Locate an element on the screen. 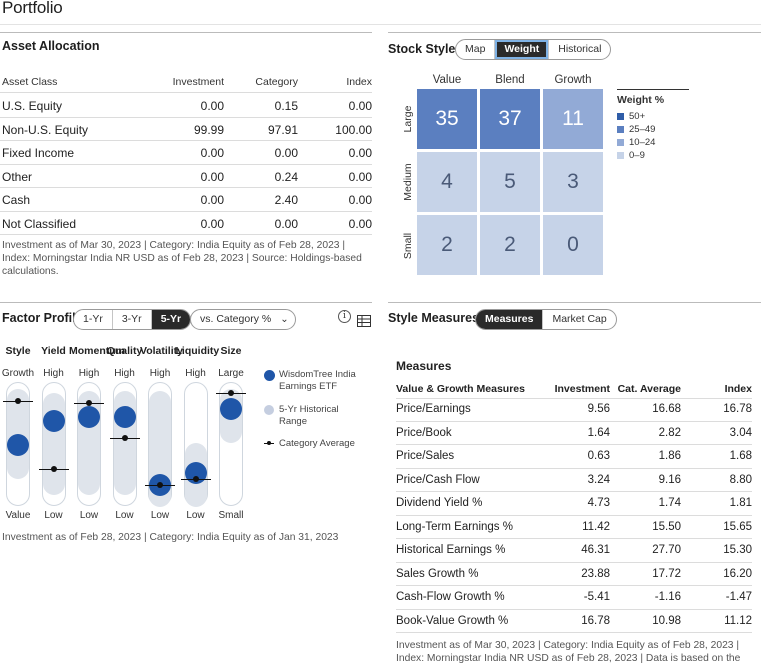 The height and width of the screenshot is (663, 761). weight-legend-item: 25–49 is located at coordinates (636, 129).